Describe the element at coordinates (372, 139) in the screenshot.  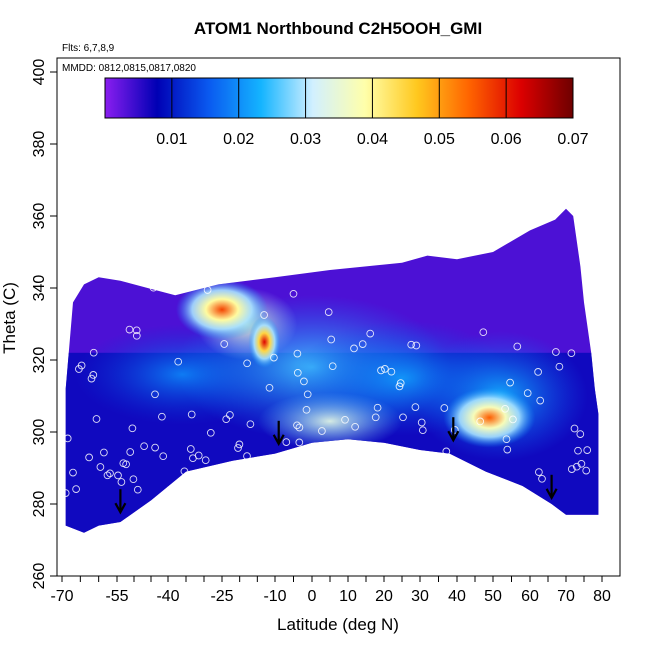
I see `colorbar-tick-label: 0.04` at that location.